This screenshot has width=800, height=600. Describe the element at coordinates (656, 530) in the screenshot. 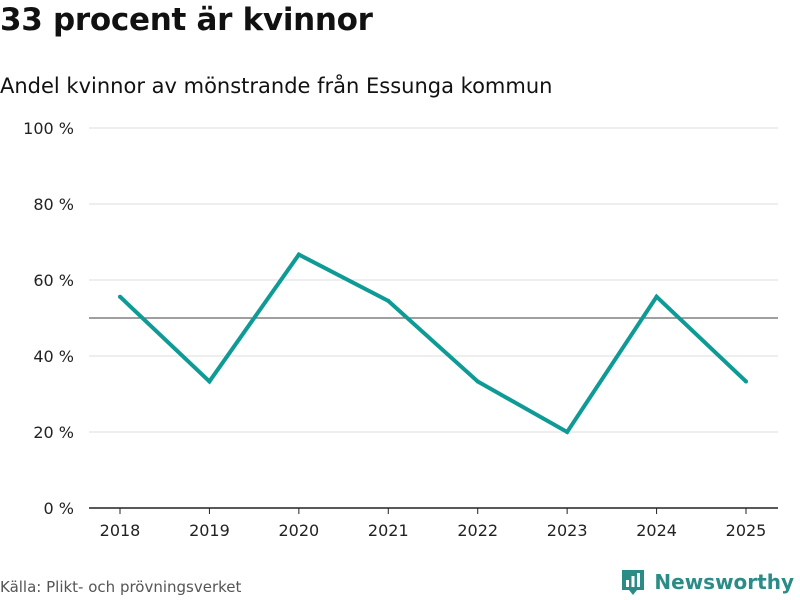

I see `x-tick-label: 2024` at that location.